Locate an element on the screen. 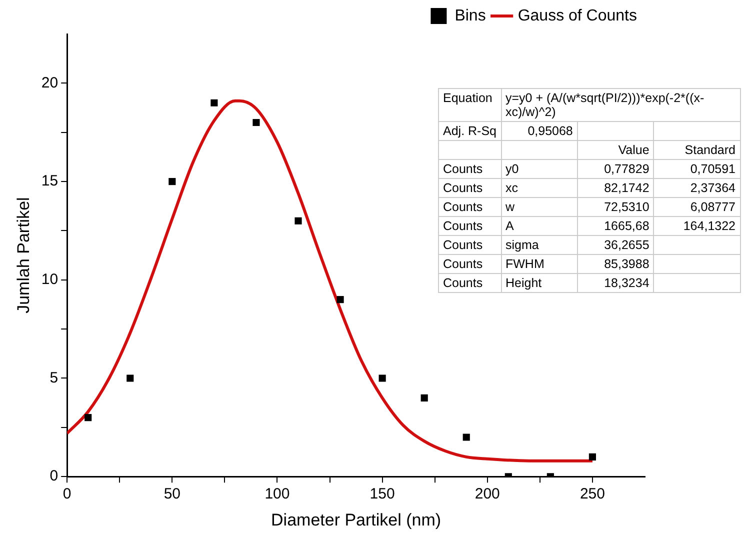 The image size is (745, 545). text: Adj. R-Sq 0,95068 is located at coordinates (508, 131).